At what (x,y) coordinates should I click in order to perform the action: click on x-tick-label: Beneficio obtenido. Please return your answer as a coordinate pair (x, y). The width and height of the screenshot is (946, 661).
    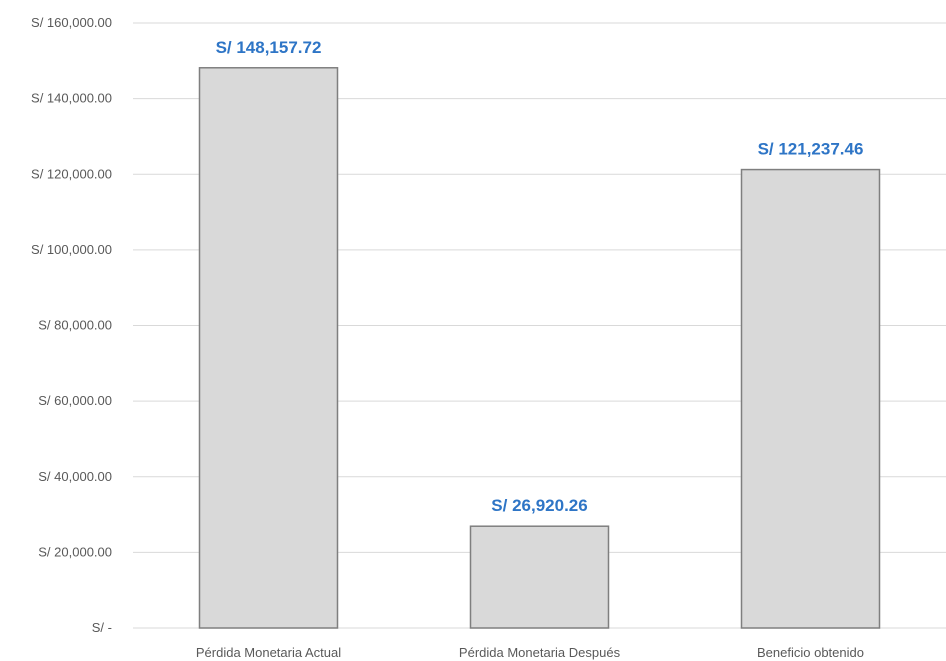
    Looking at the image, I should click on (810, 652).